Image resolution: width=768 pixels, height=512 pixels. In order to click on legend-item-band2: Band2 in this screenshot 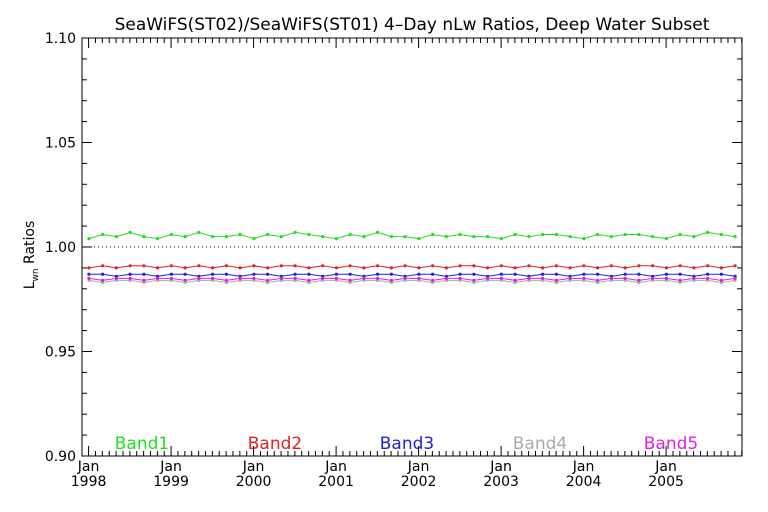, I will do `click(275, 444)`.